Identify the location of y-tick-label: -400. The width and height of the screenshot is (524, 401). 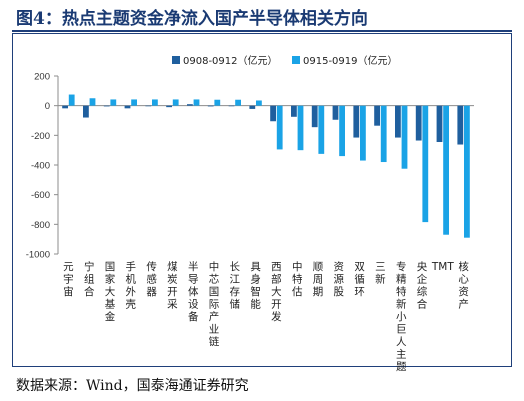
(40, 166).